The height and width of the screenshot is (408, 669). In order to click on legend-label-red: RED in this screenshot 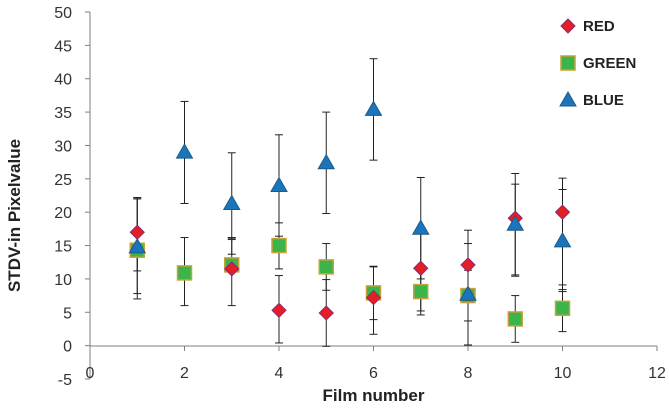, I will do `click(599, 26)`.